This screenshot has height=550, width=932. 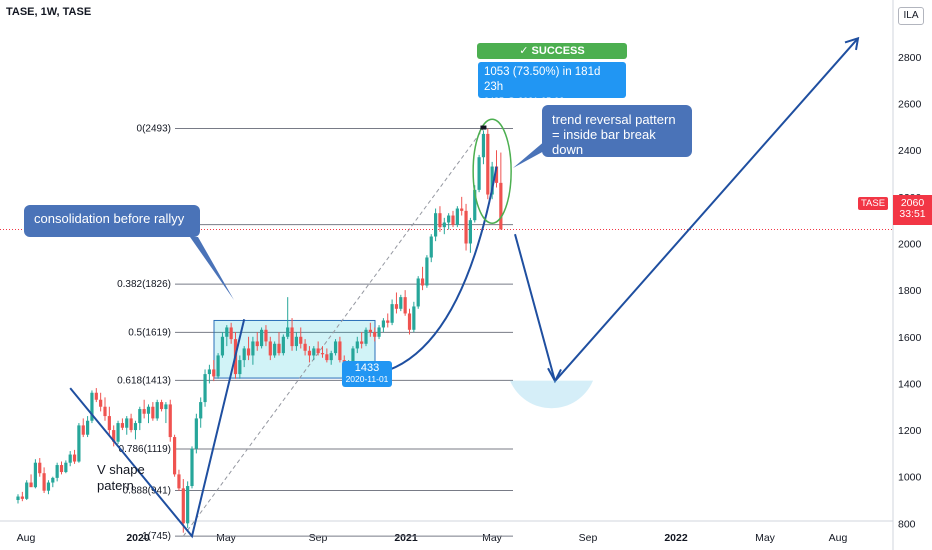 What do you see at coordinates (910, 338) in the screenshot?
I see `y-tick-label: 1600` at bounding box center [910, 338].